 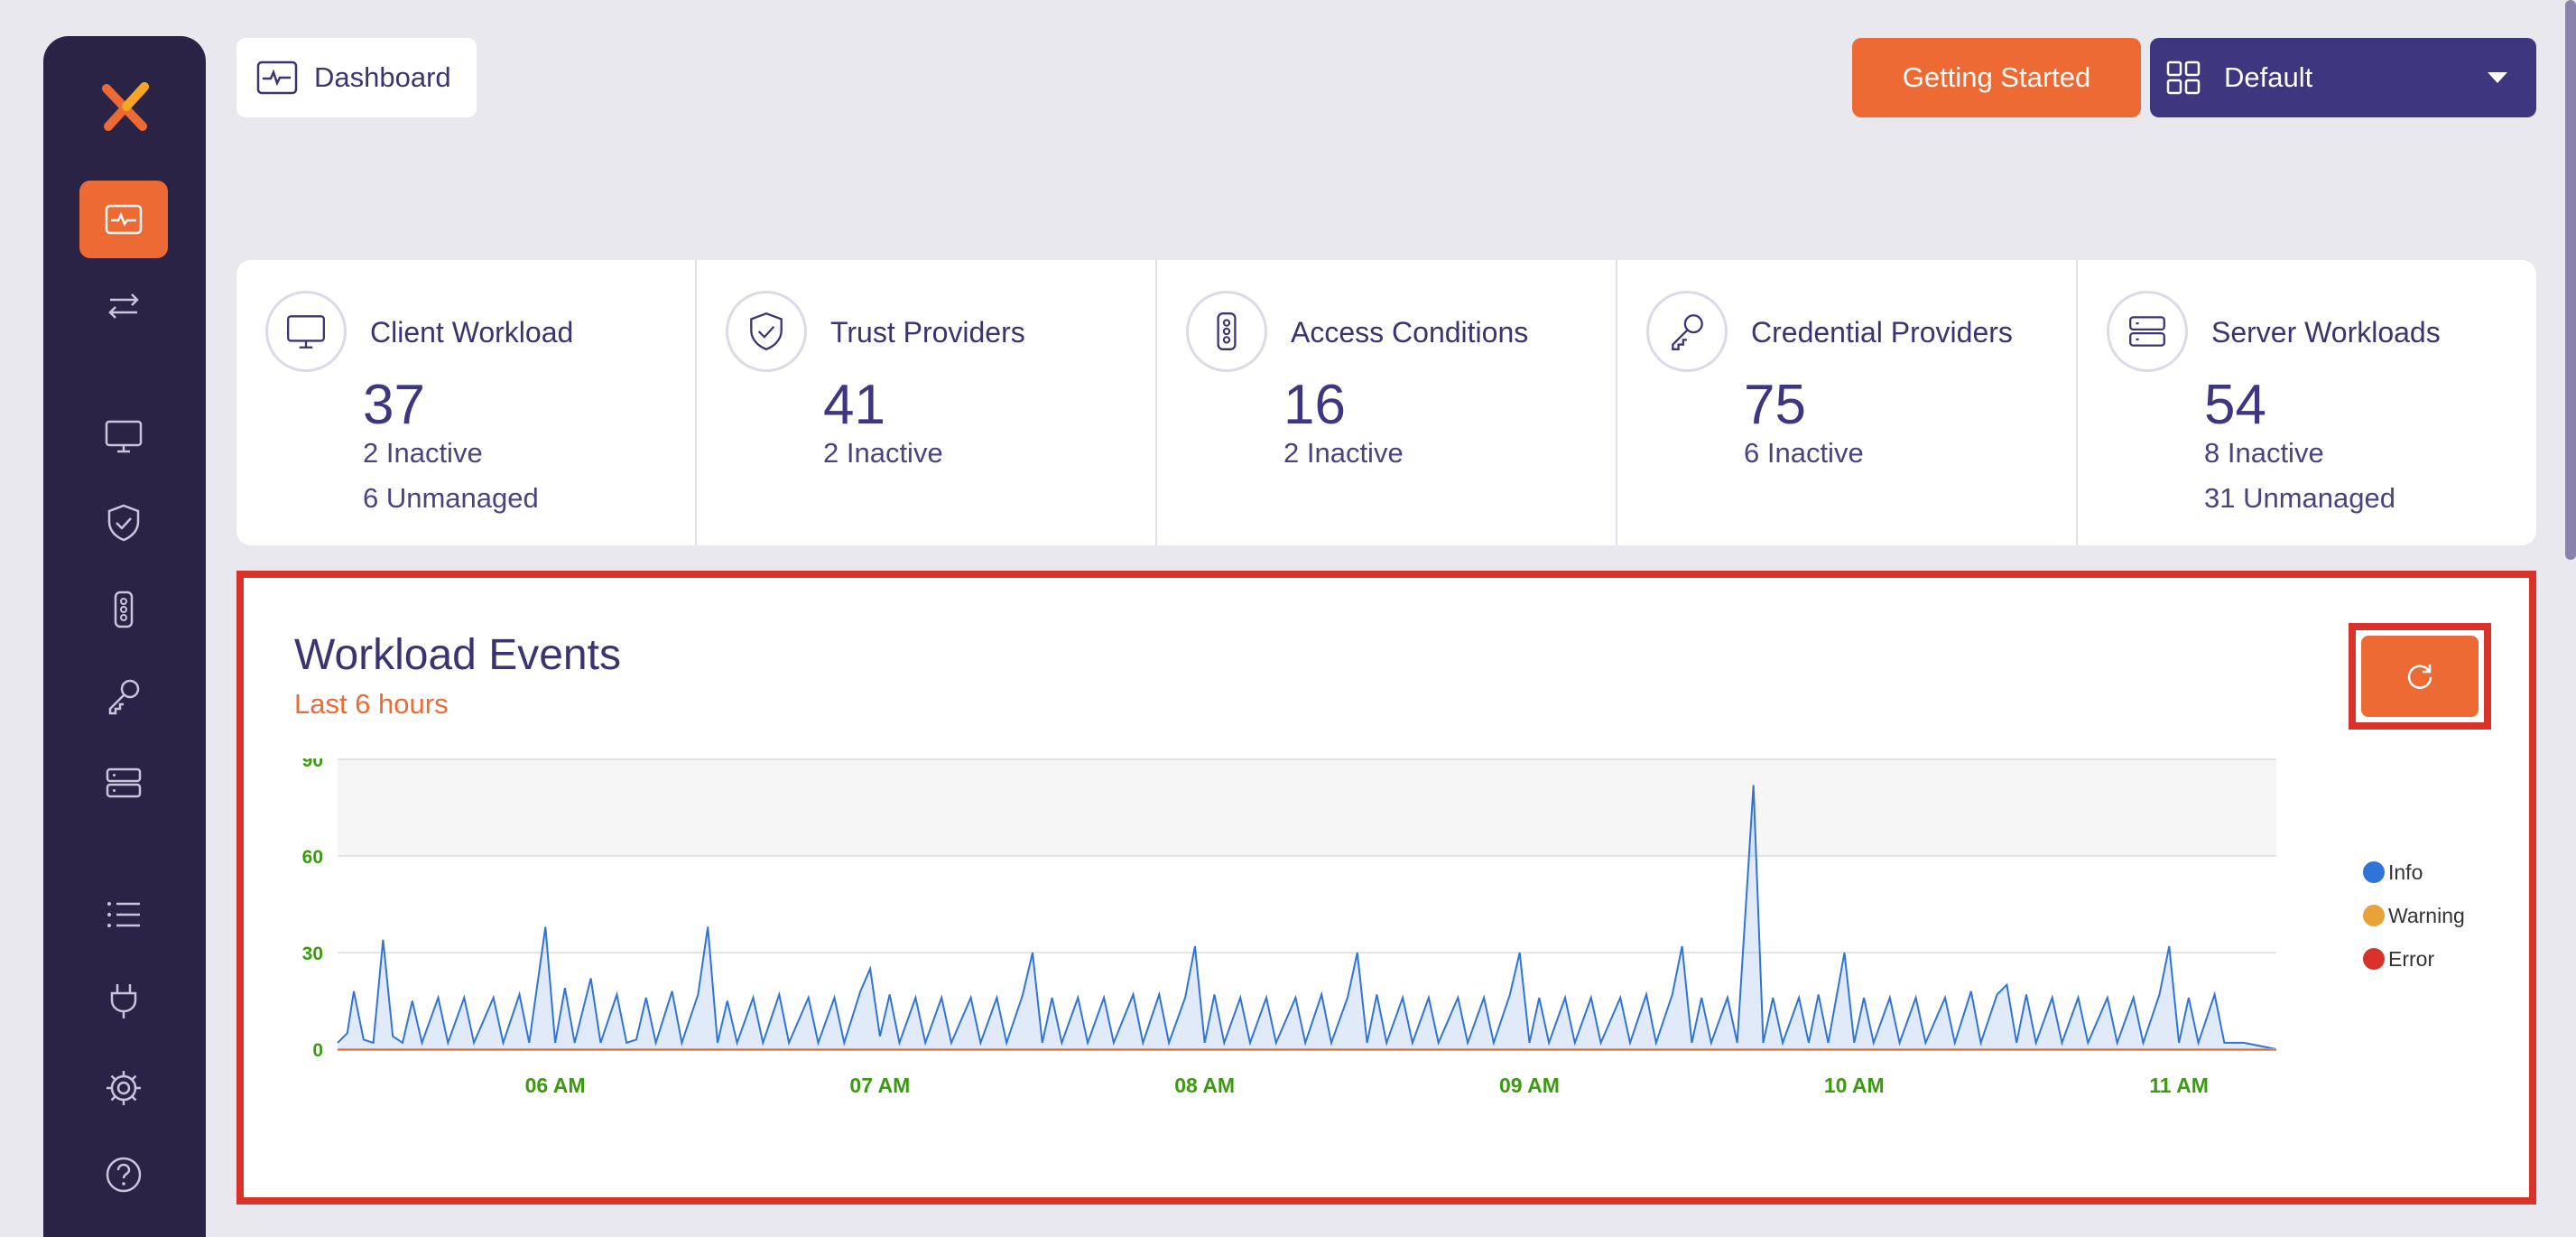 What do you see at coordinates (451, 498) in the screenshot?
I see `stat-unmanaged: 6 Unmanaged` at bounding box center [451, 498].